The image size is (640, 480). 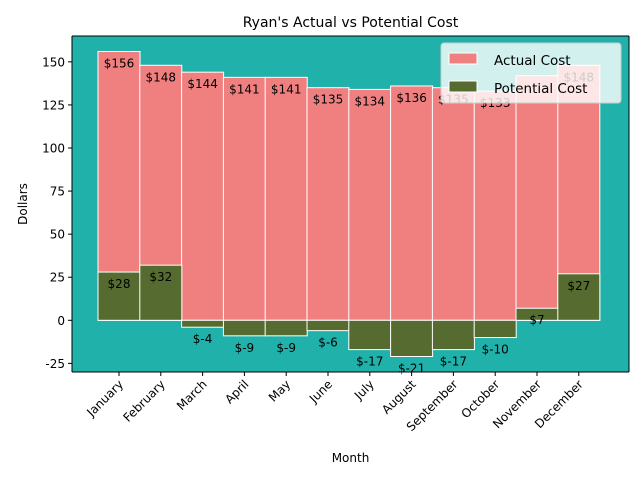 What do you see at coordinates (203, 339) in the screenshot?
I see `potential-cost-label-march: $-4` at bounding box center [203, 339].